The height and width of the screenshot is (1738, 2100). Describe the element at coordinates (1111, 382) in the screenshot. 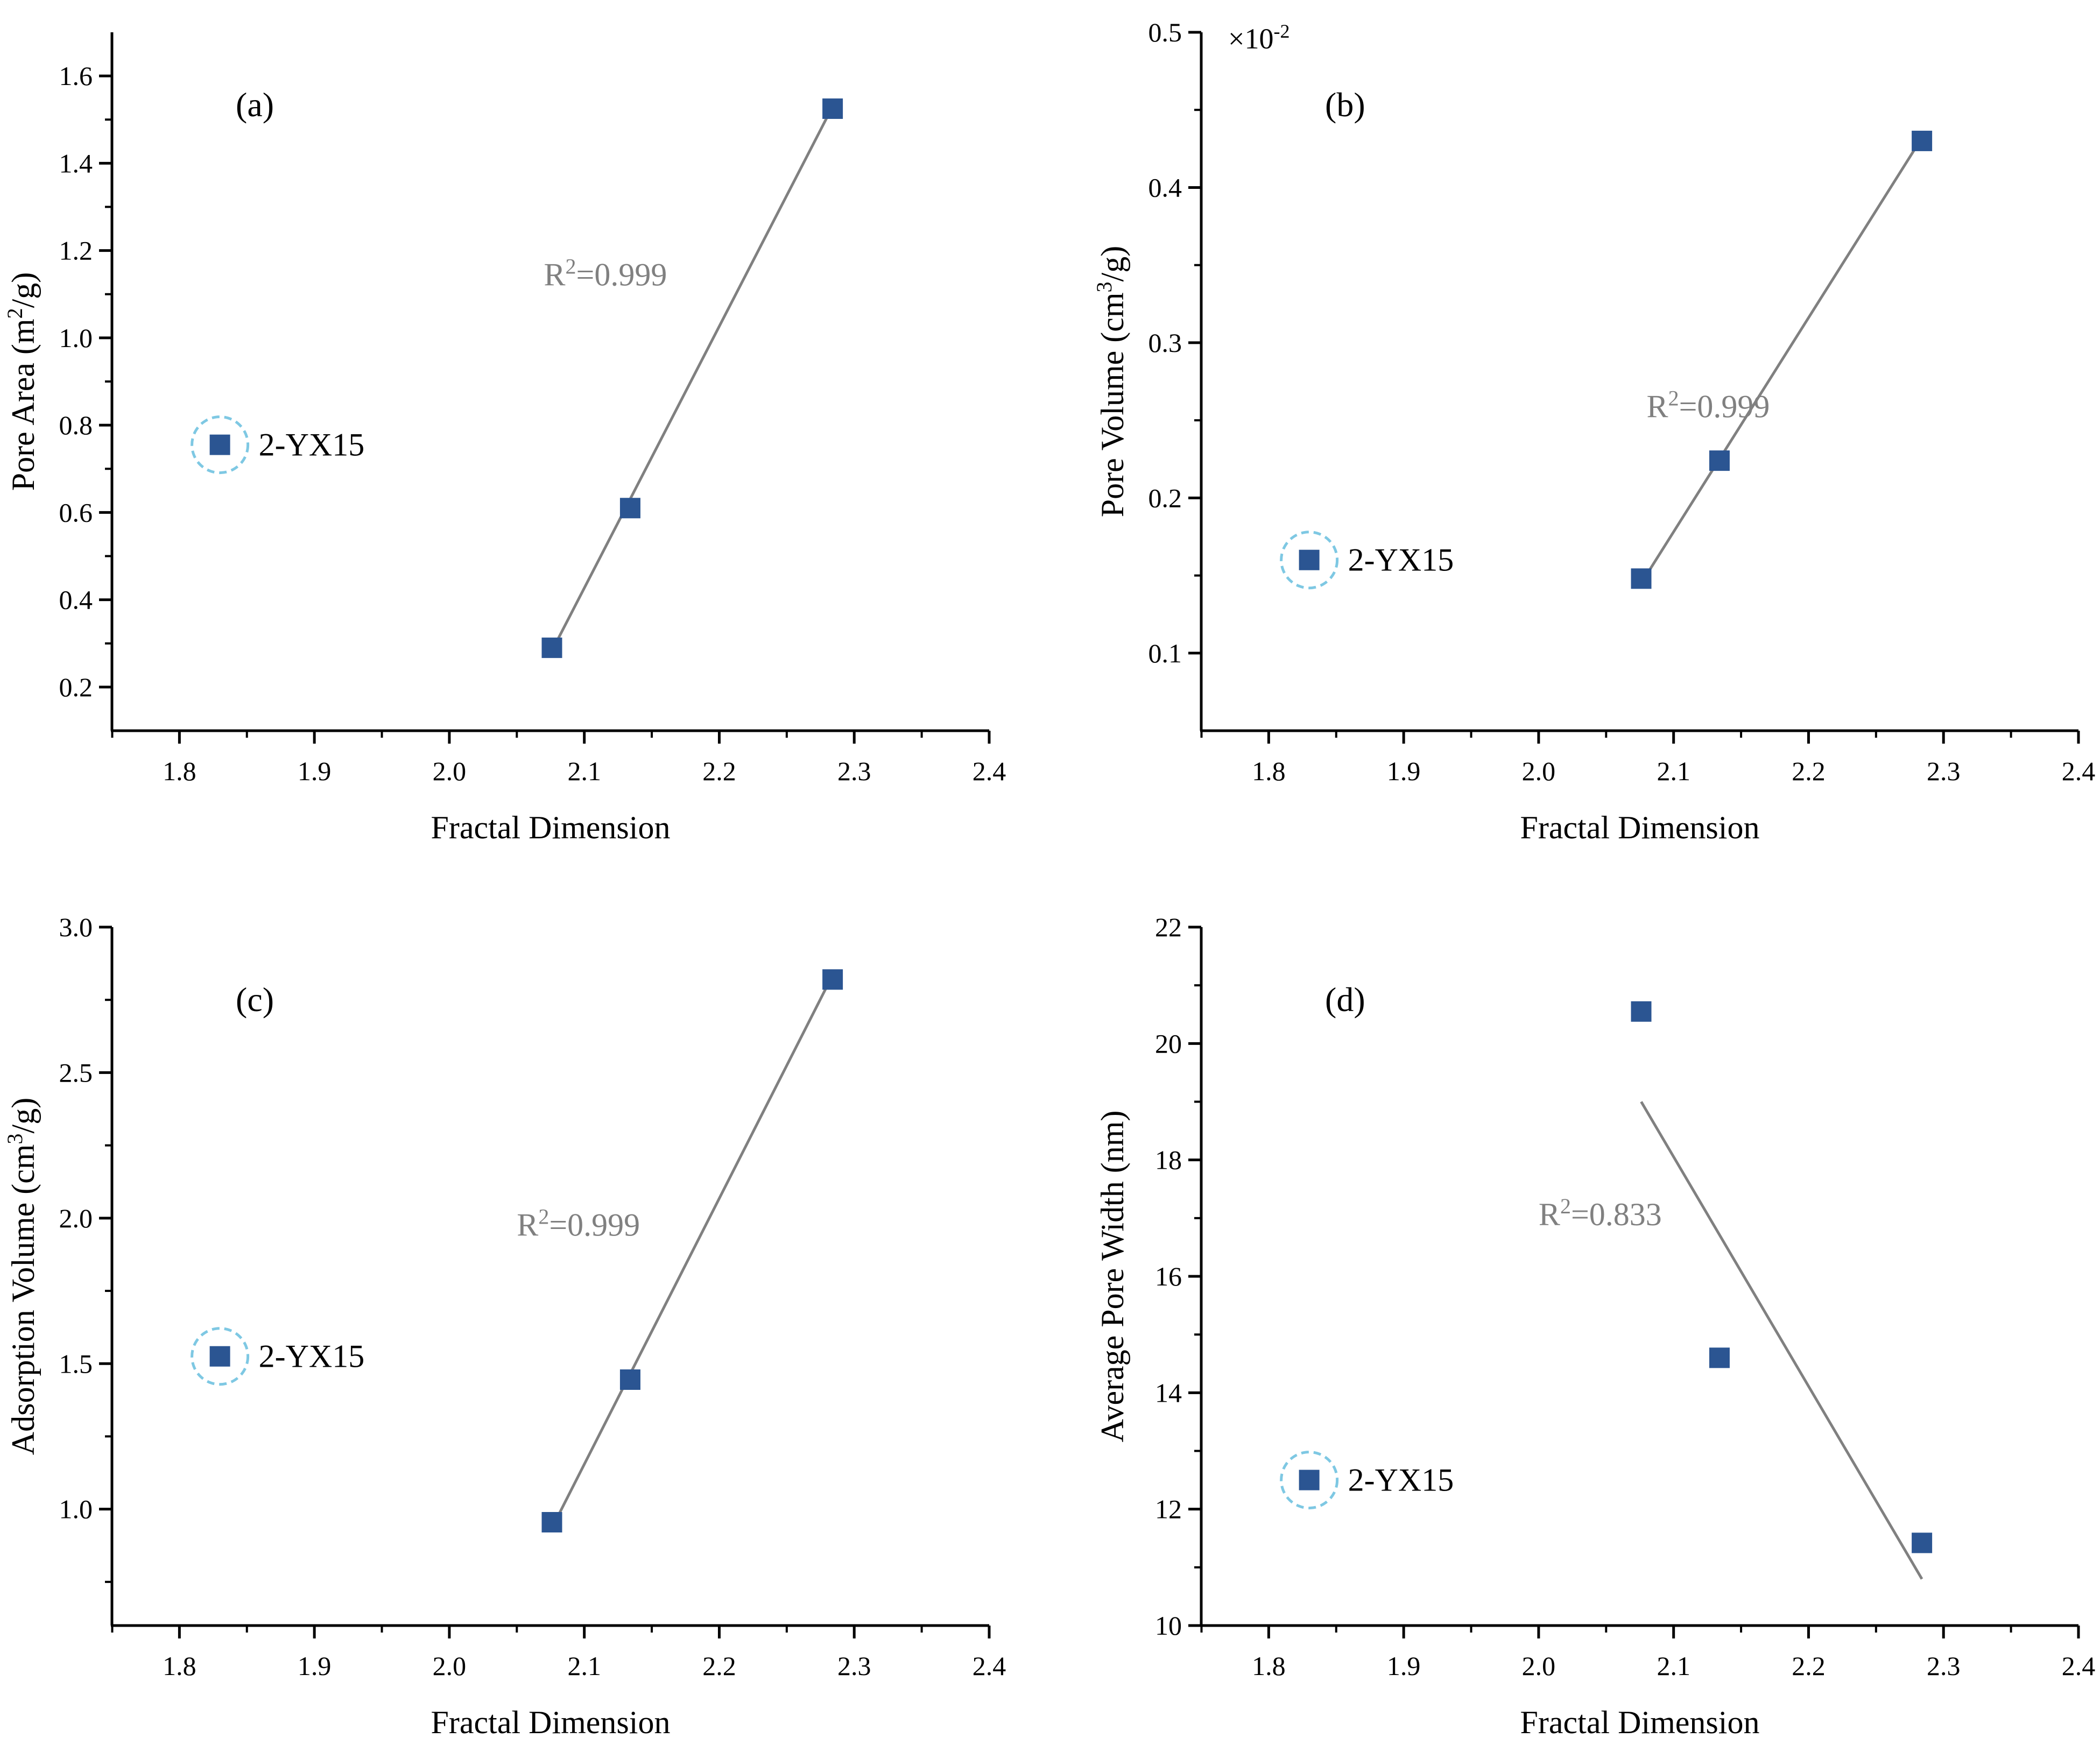

I see `y-axis-label: Pore Volume (cm3/g)` at that location.